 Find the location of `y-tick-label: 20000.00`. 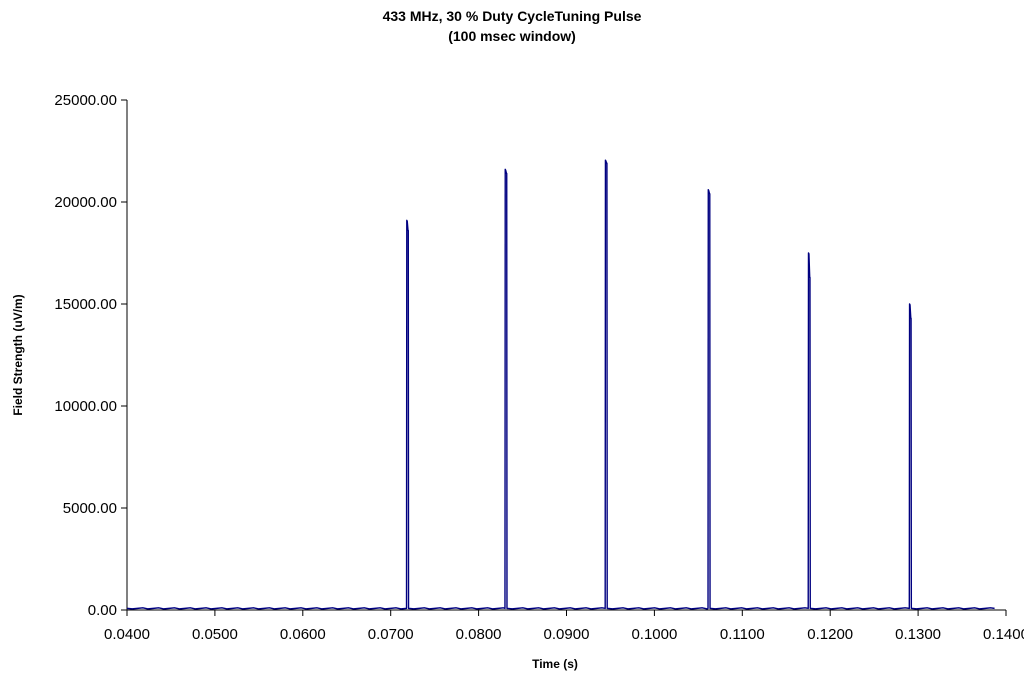

y-tick-label: 20000.00 is located at coordinates (85, 202).